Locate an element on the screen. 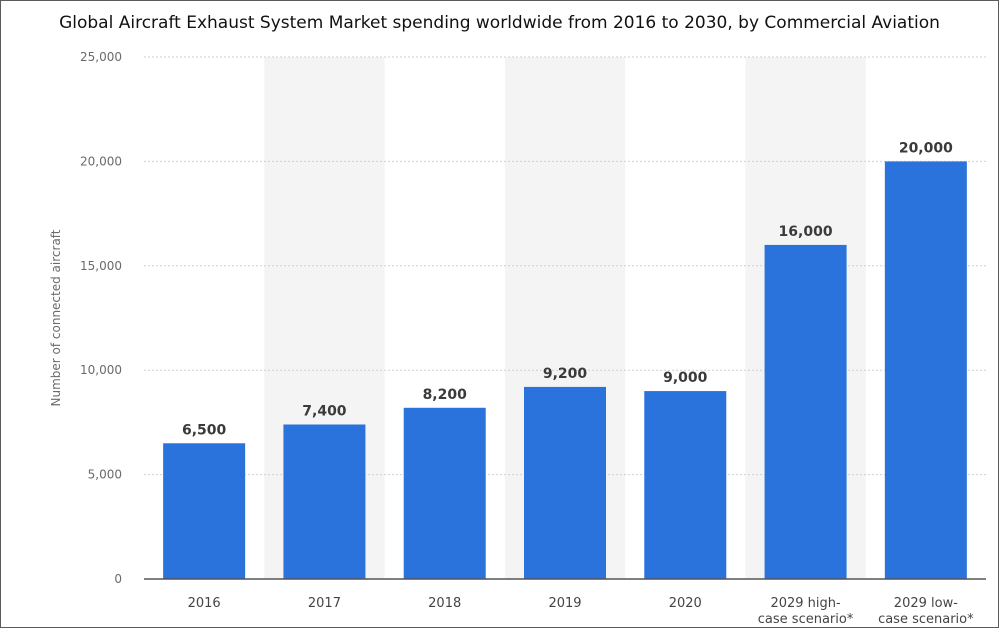 This screenshot has width=999, height=628. y-tick-label: 25,000 is located at coordinates (101, 57).